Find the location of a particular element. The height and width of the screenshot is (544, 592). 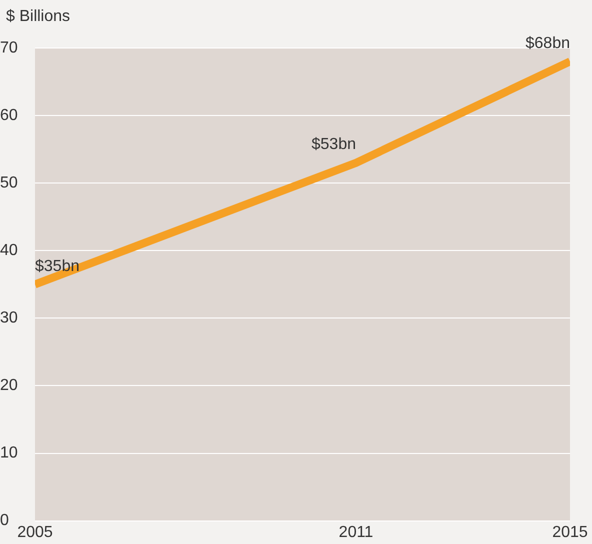

y-tick-label: 40 is located at coordinates (9, 251).